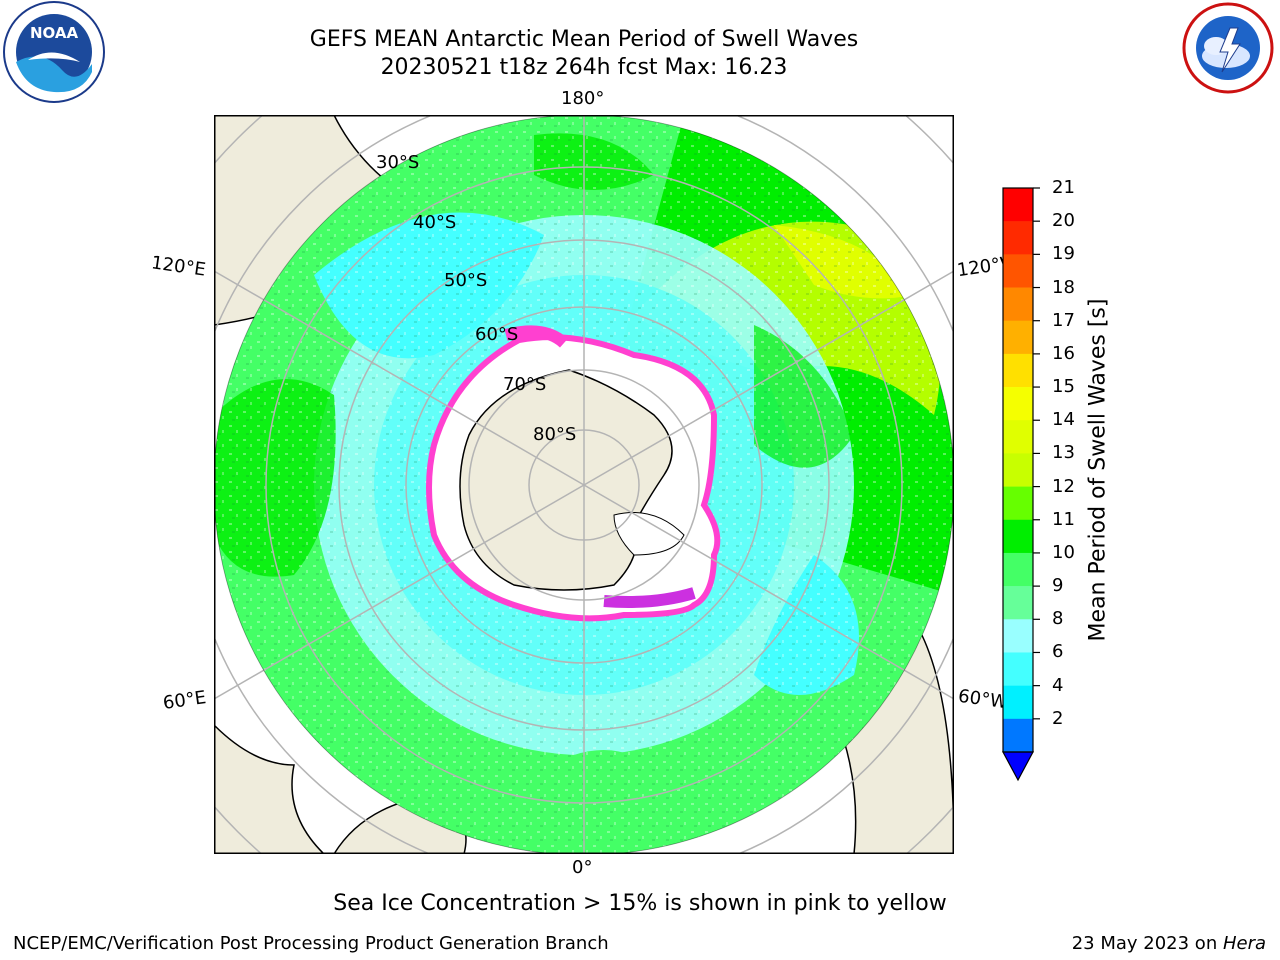 This screenshot has width=1280, height=960. I want to click on colorbar-tick-label: 2, so click(1058, 718).